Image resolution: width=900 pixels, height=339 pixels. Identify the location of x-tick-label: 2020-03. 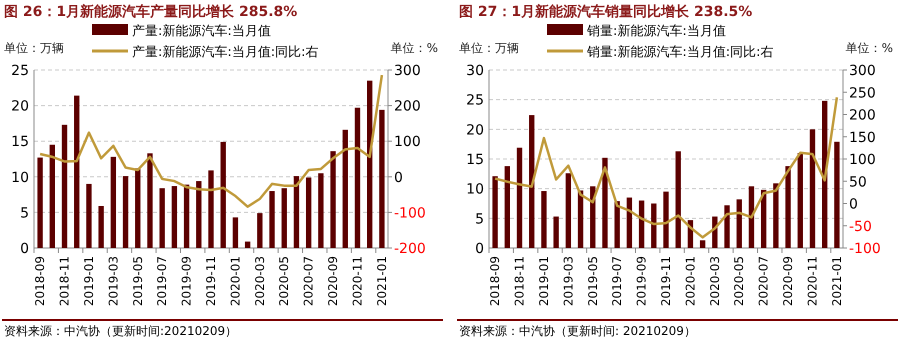
(715, 281).